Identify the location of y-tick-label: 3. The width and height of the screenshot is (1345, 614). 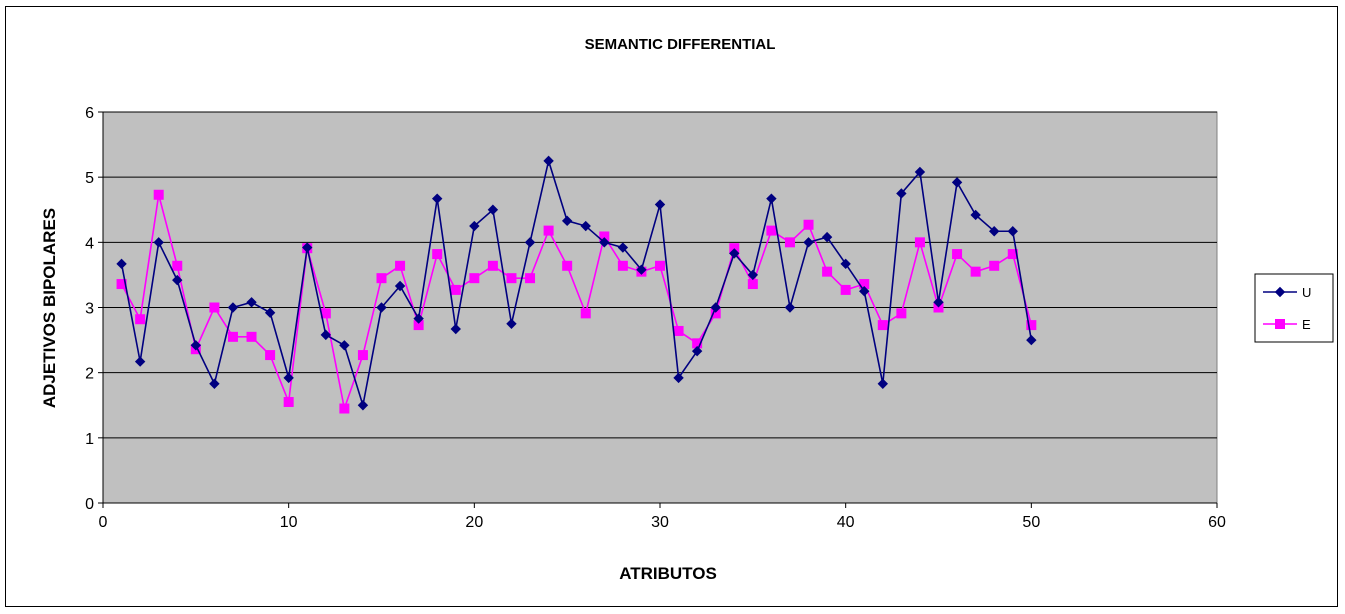
(89, 309).